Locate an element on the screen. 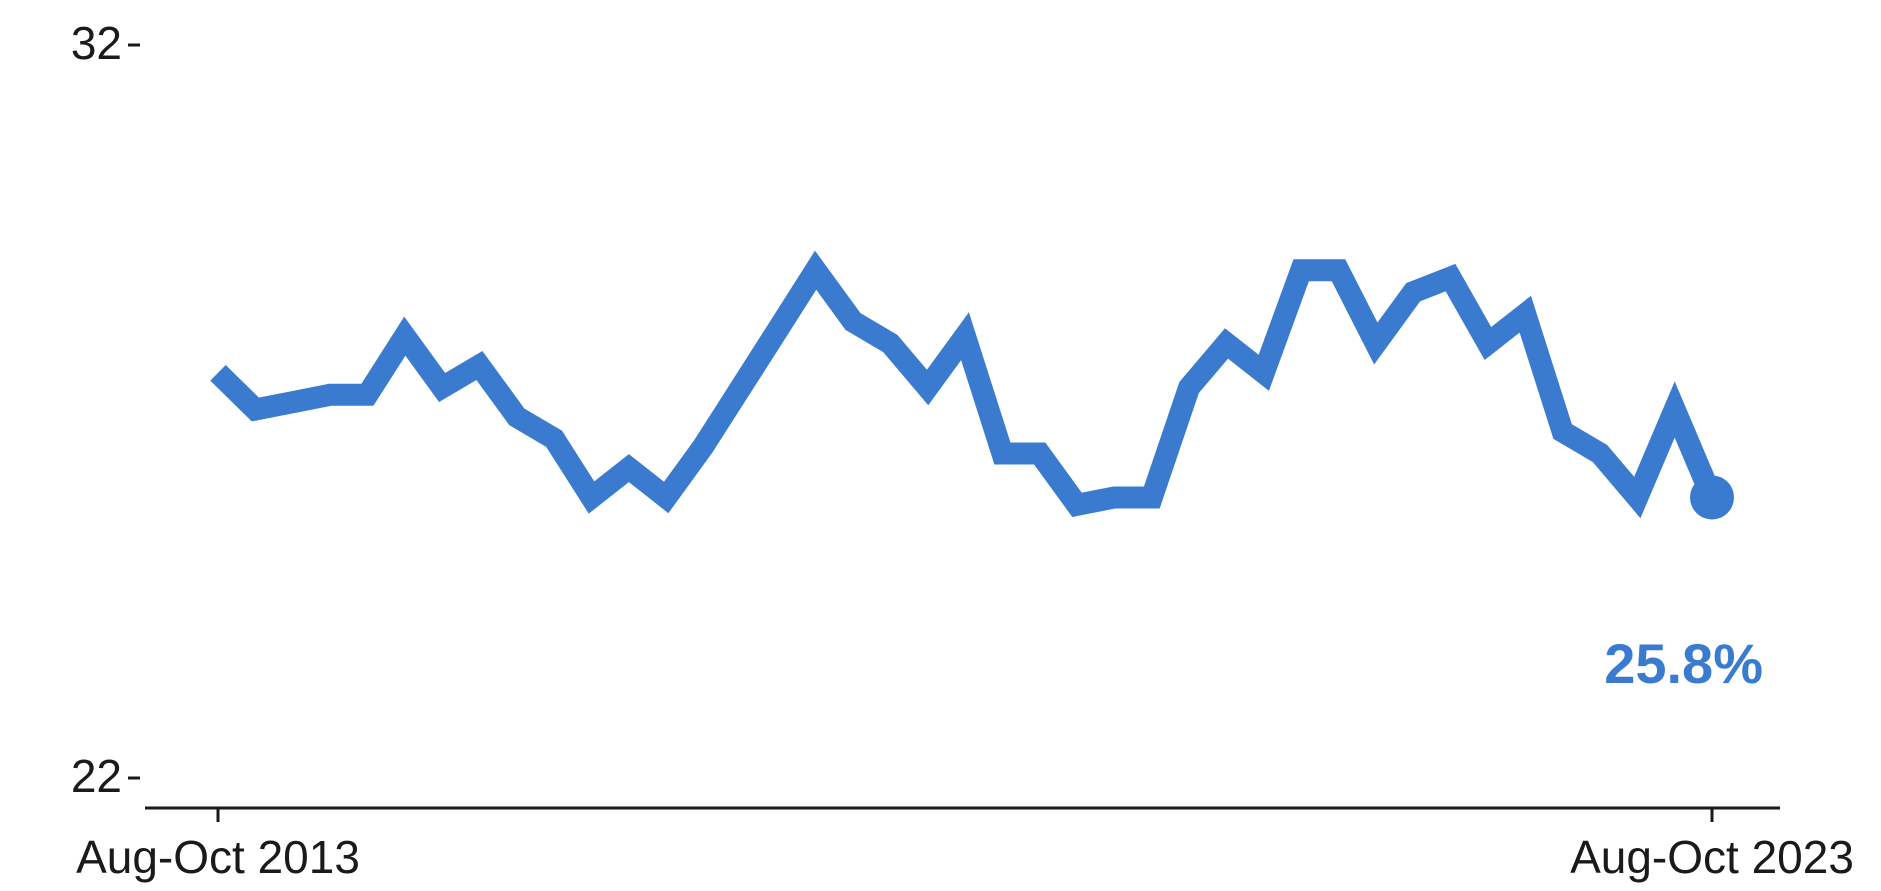 This screenshot has height=891, width=1881. x-axis: Aug-Oct 2013 Aug-Oct 2023 is located at coordinates (965, 845).